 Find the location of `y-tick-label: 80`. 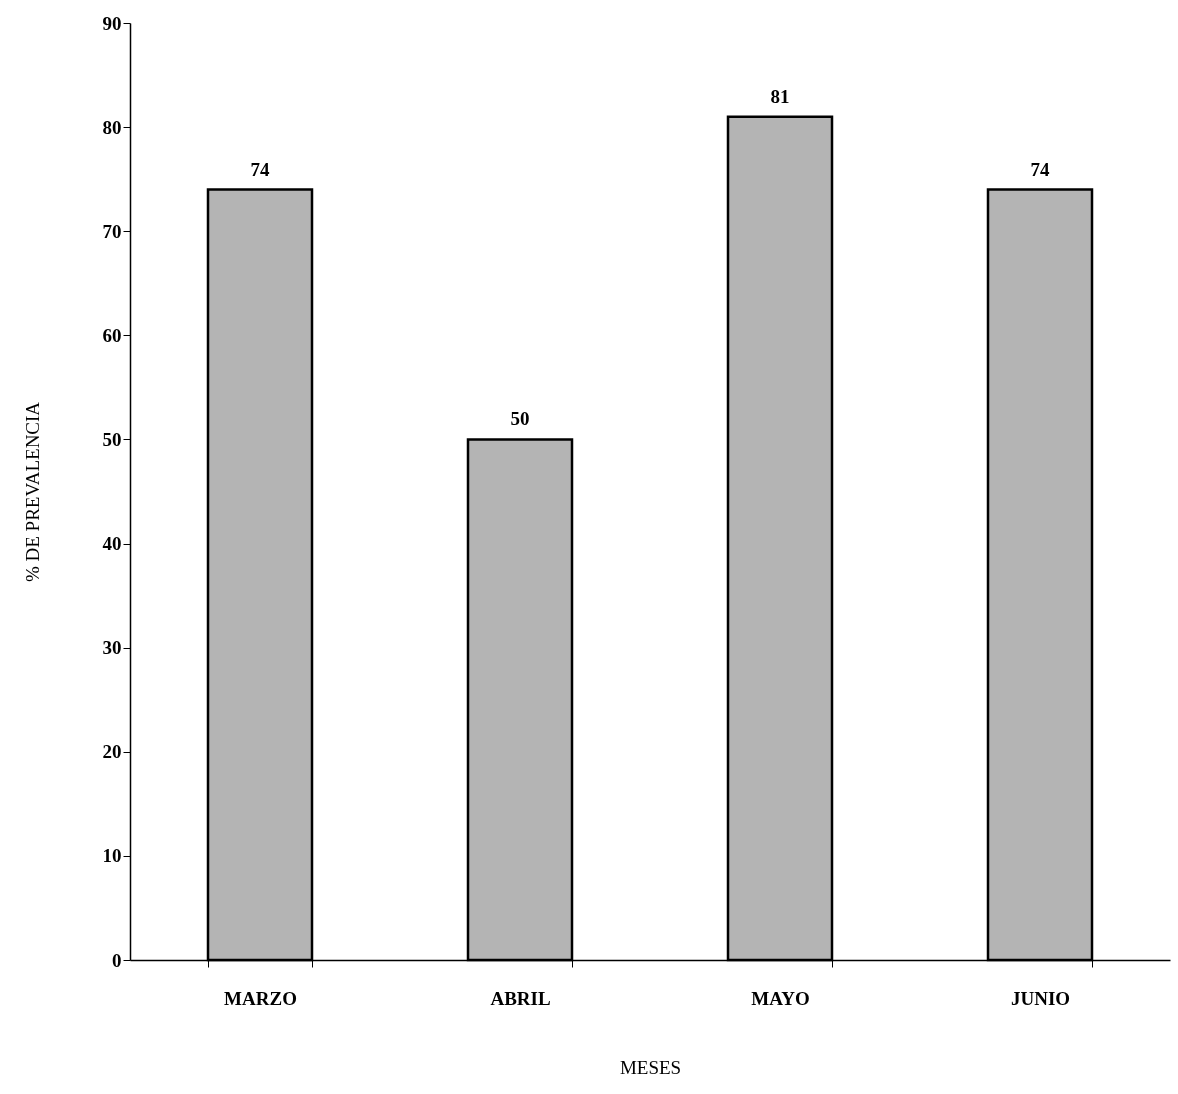

y-tick-label: 80 is located at coordinates (112, 127).